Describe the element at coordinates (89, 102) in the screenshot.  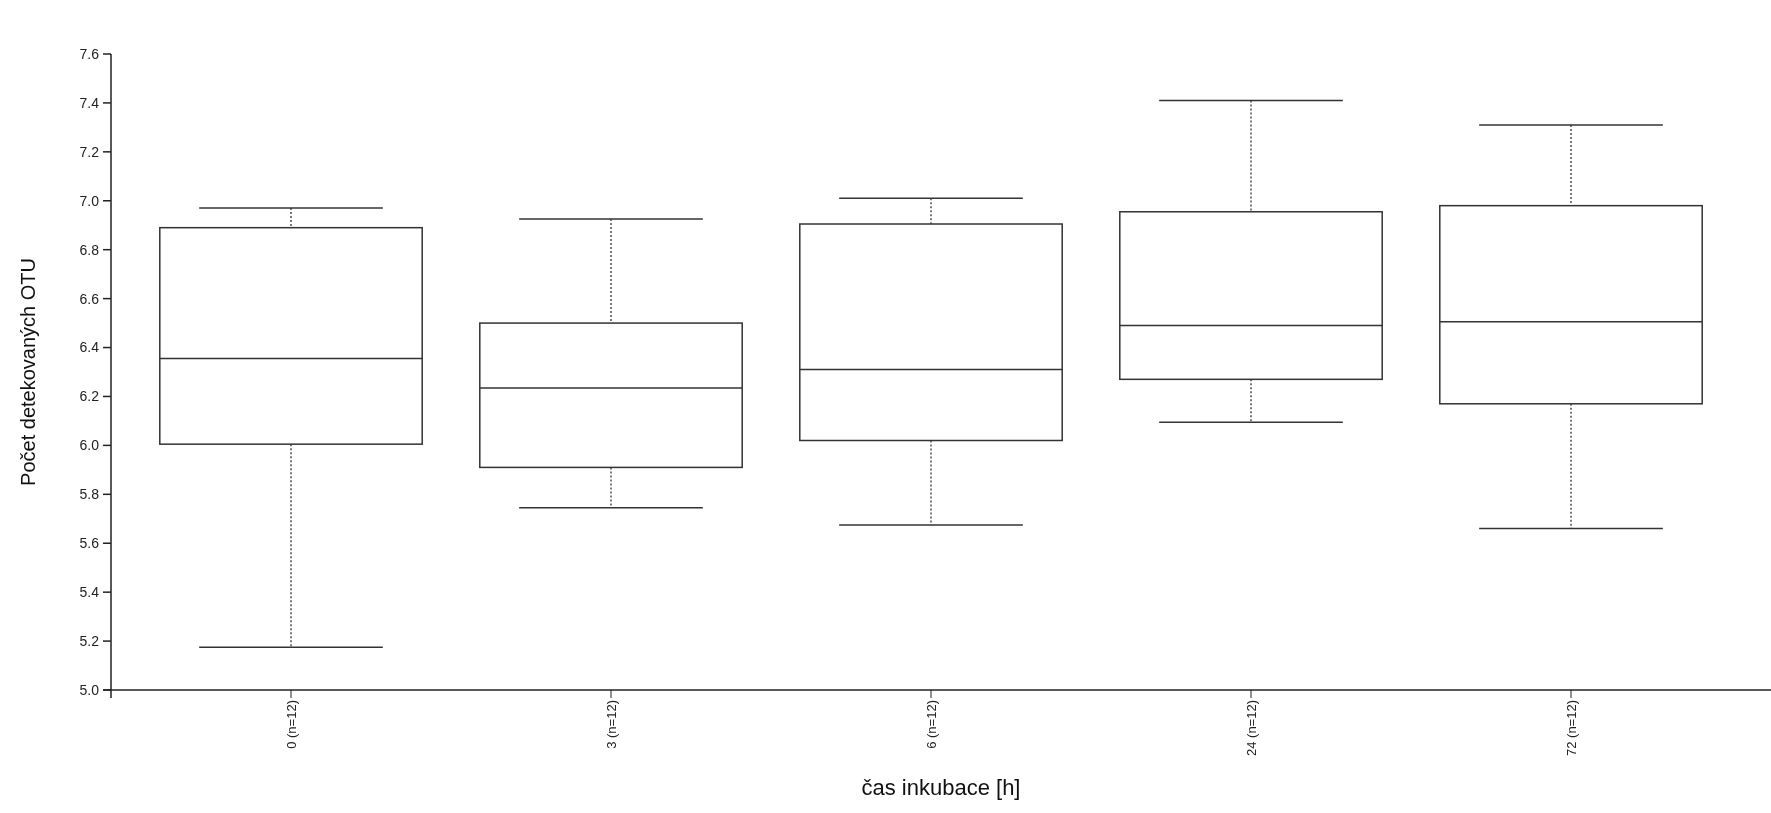
I see `y-tick-label: 7.4` at that location.